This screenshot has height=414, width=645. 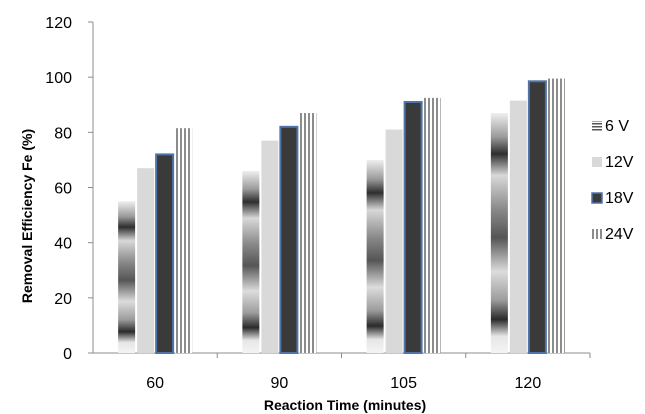 I want to click on x-tick-label: 90, so click(x=279, y=383).